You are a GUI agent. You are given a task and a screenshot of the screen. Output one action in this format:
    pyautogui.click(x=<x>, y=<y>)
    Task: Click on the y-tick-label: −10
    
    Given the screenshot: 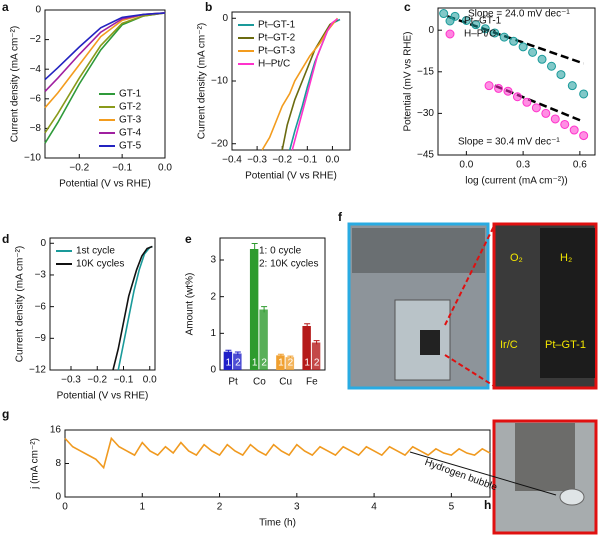 What is the action you would take?
    pyautogui.click(x=32, y=158)
    